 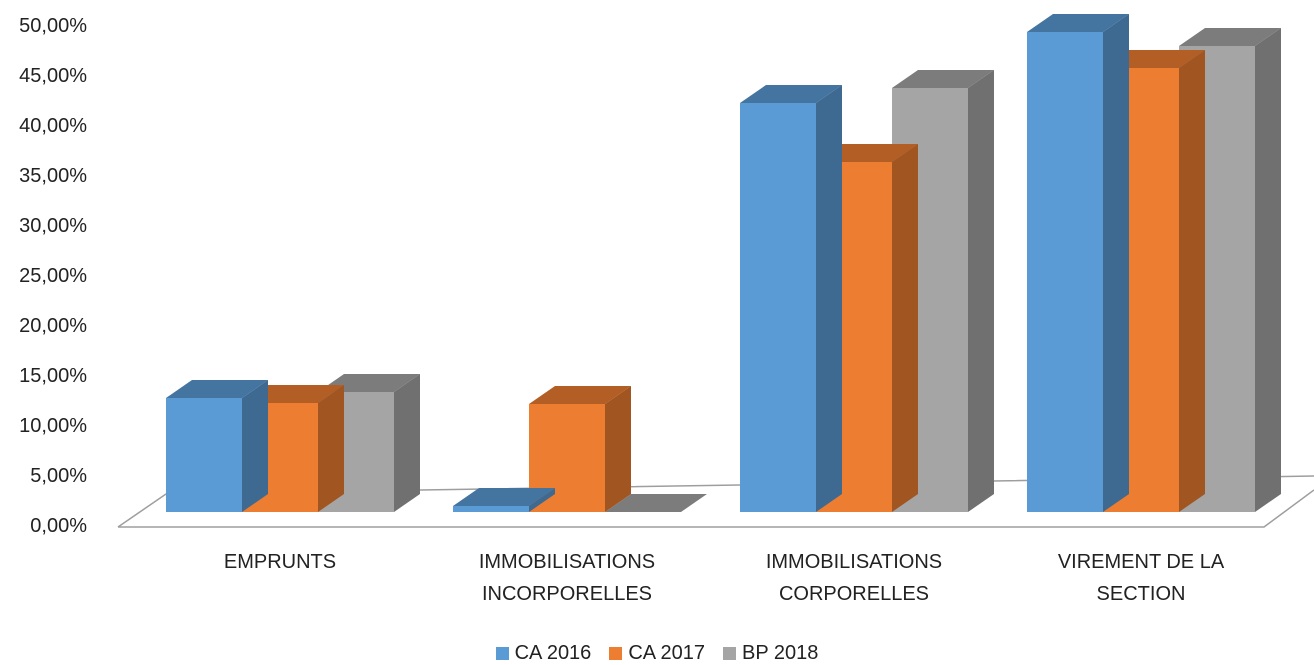 I want to click on y-tick-label: 15,00%, so click(x=53, y=376).